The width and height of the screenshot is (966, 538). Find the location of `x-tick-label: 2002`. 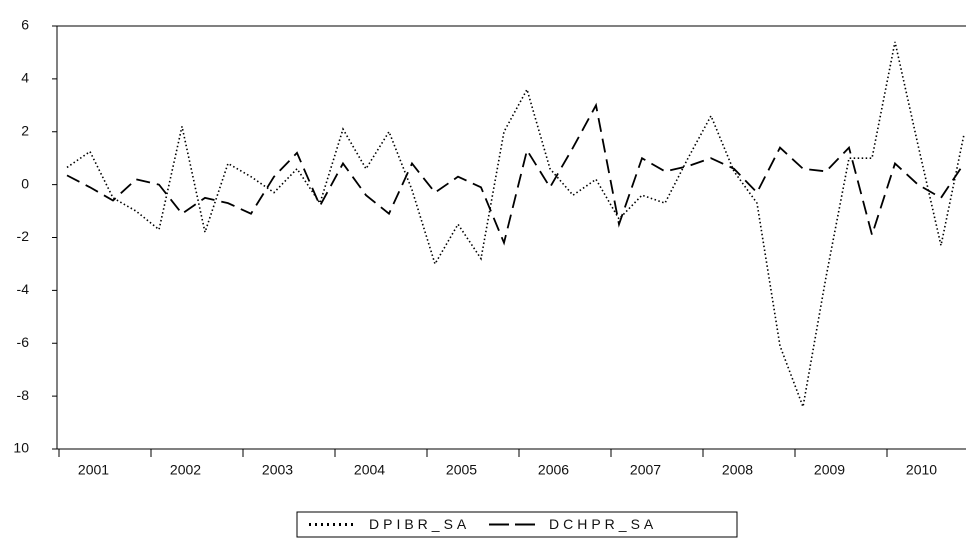

x-tick-label: 2002 is located at coordinates (185, 470).